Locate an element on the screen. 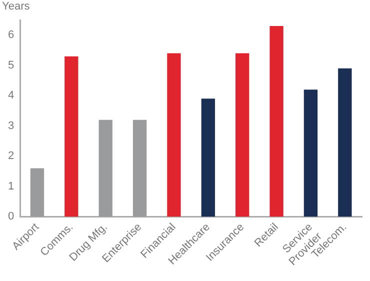  y-tick-label: 5 is located at coordinates (11, 65).